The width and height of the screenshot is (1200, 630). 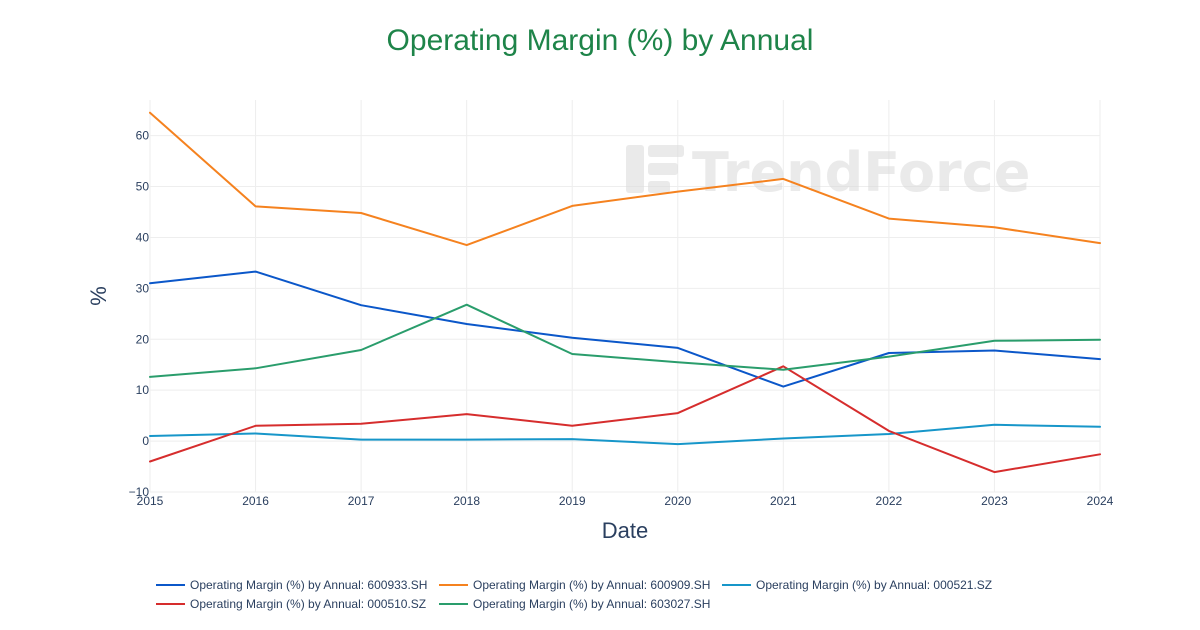 What do you see at coordinates (466, 501) in the screenshot?
I see `x-tick-label: 2018` at bounding box center [466, 501].